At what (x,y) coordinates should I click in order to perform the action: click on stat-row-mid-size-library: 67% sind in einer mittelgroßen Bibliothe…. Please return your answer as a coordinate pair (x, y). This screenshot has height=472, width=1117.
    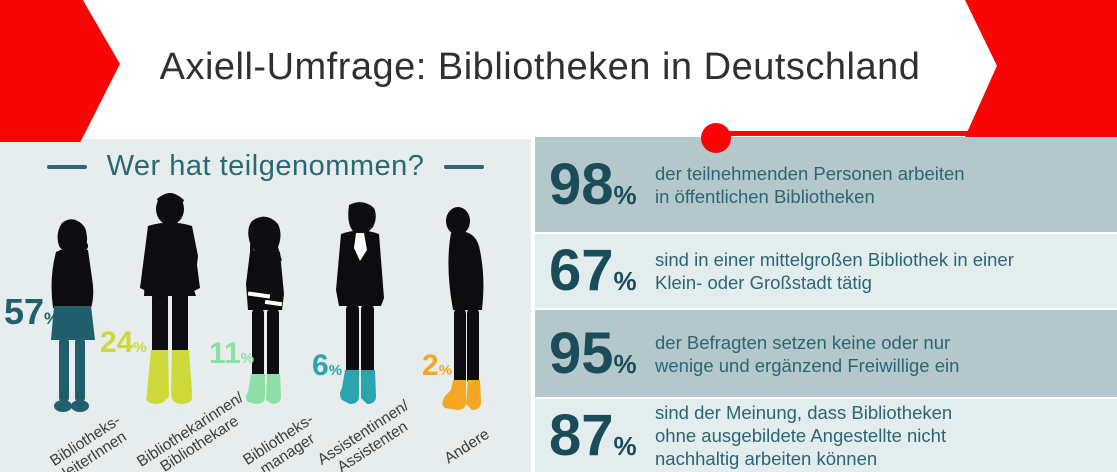
    Looking at the image, I should click on (826, 271).